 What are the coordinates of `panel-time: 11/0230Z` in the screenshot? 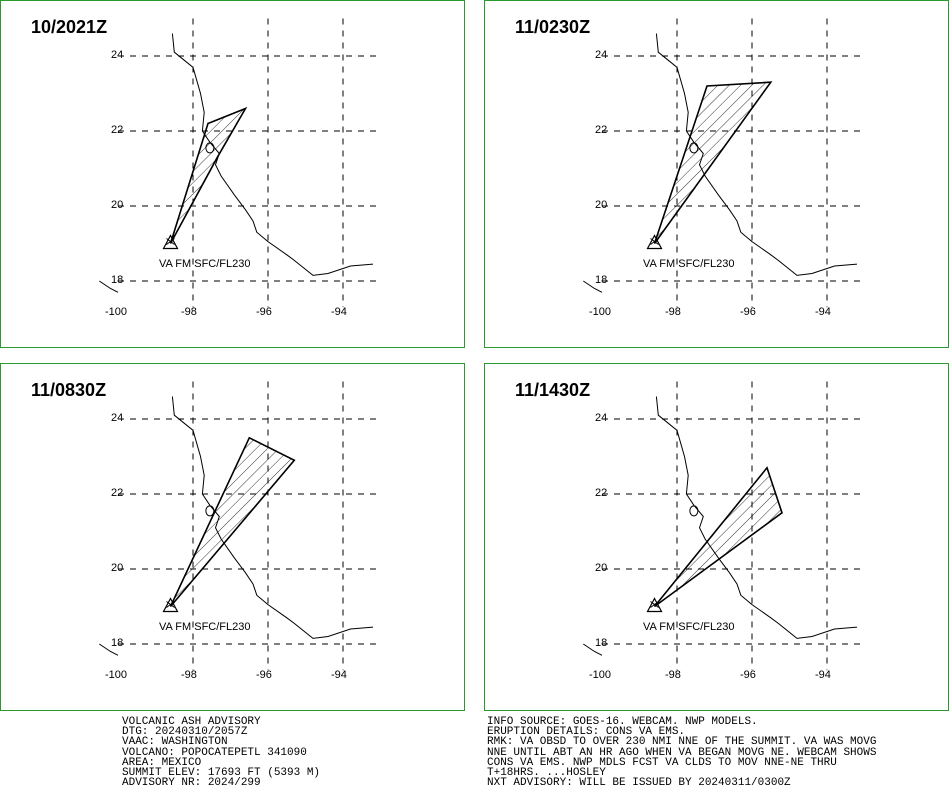 It's located at (553, 27).